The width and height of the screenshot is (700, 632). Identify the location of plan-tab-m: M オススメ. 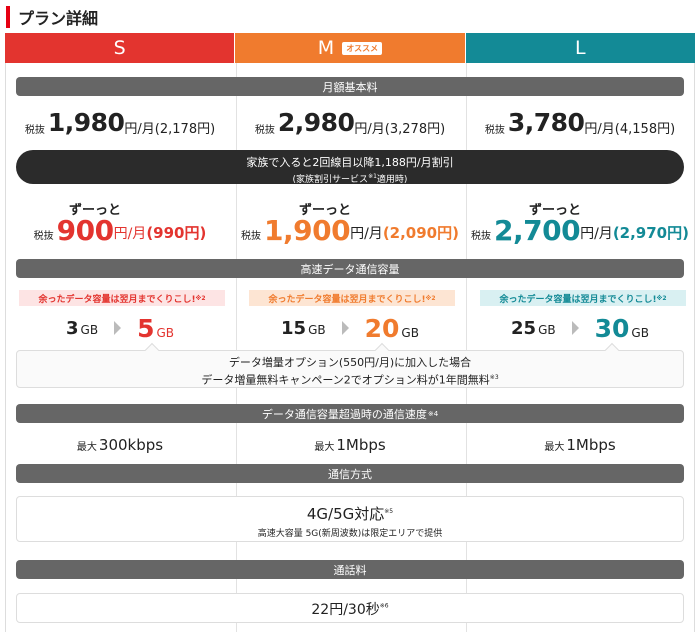
(350, 48).